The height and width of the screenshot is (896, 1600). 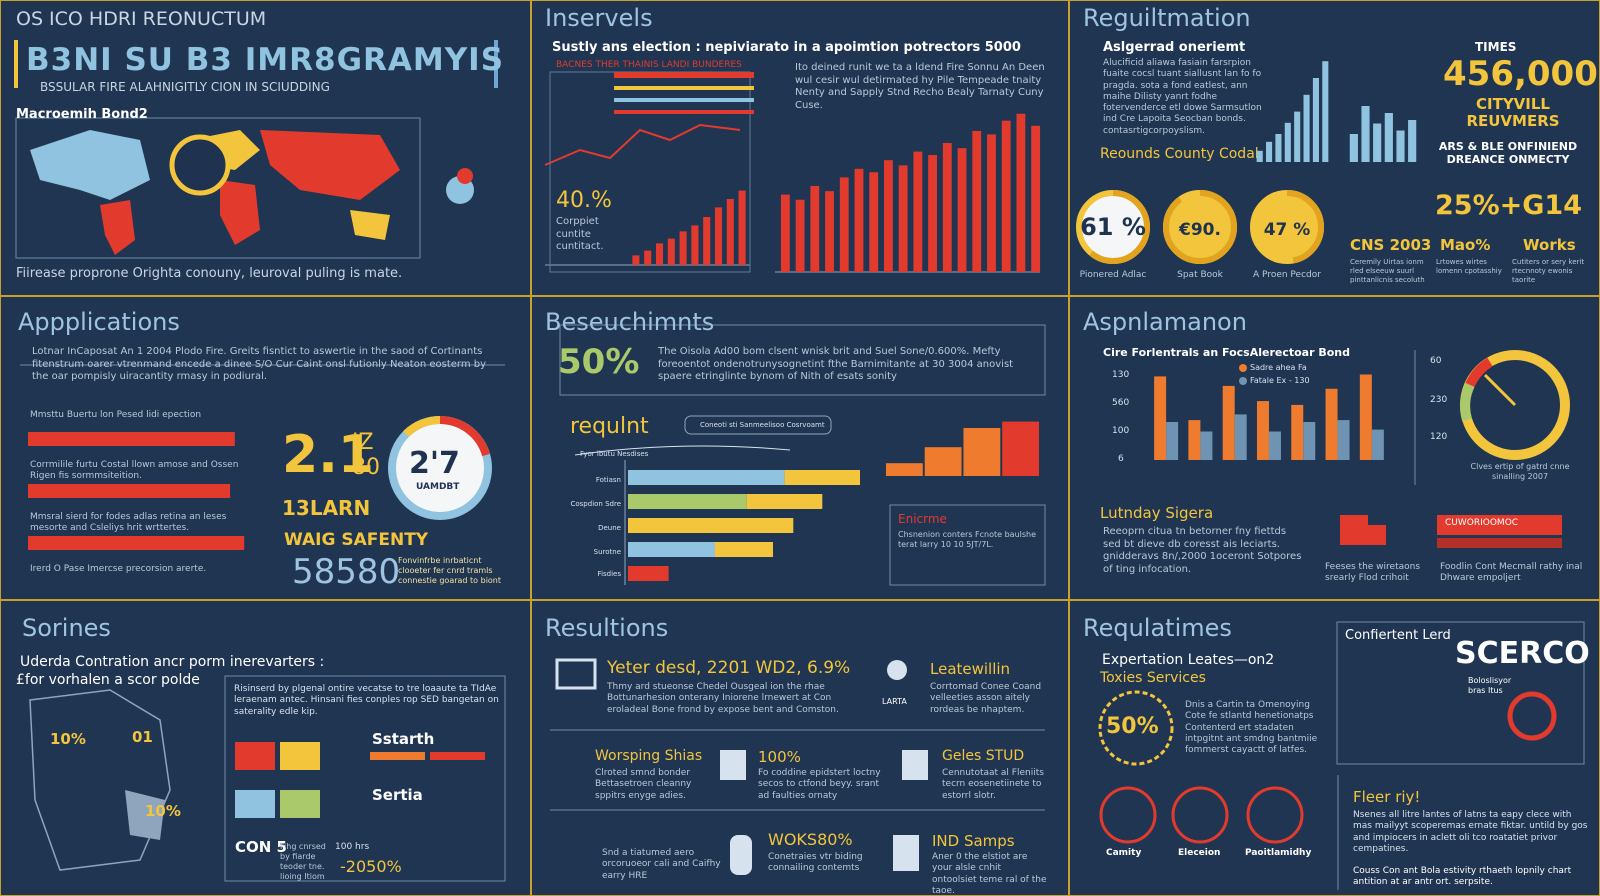 What do you see at coordinates (1278, 853) in the screenshot?
I see `icon-label: Paoitlamidhy` at bounding box center [1278, 853].